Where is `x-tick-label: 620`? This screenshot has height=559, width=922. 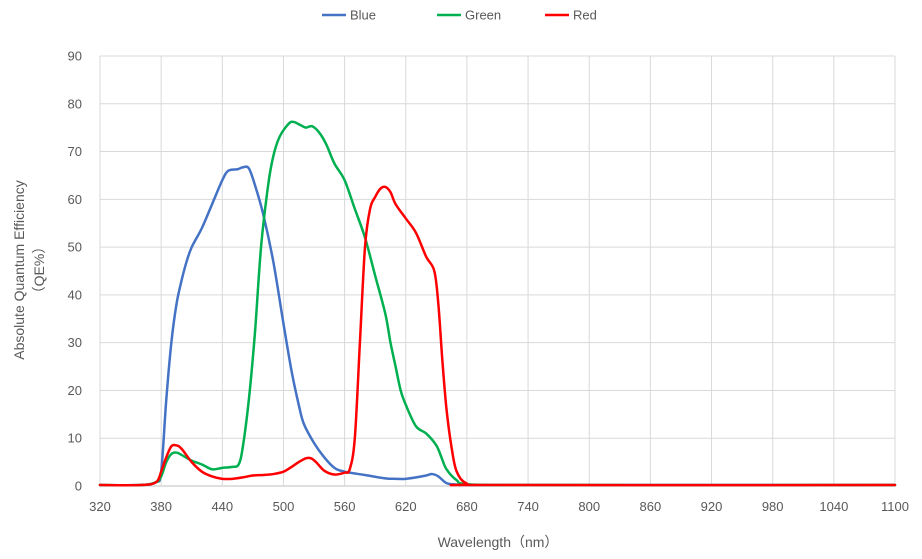
x-tick-label: 620 is located at coordinates (406, 506).